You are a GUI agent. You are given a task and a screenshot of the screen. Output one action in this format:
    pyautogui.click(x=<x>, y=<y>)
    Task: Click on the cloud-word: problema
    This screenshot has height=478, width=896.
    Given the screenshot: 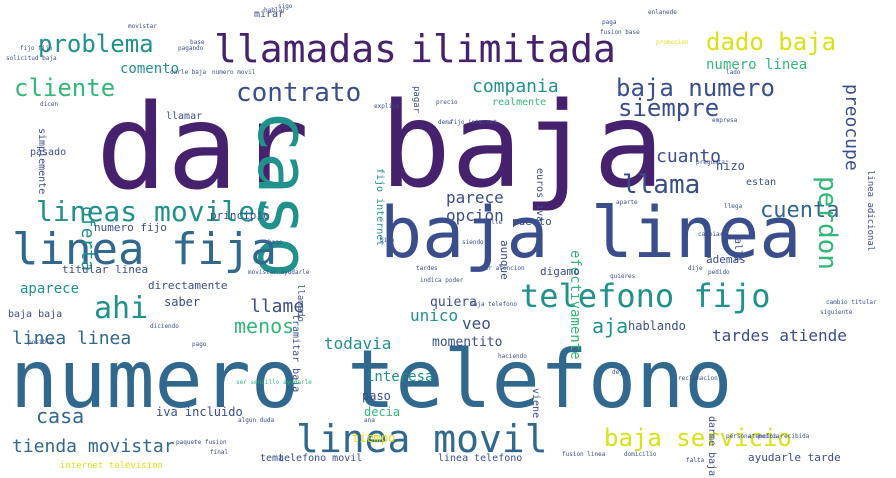 What is the action you would take?
    pyautogui.click(x=96, y=44)
    